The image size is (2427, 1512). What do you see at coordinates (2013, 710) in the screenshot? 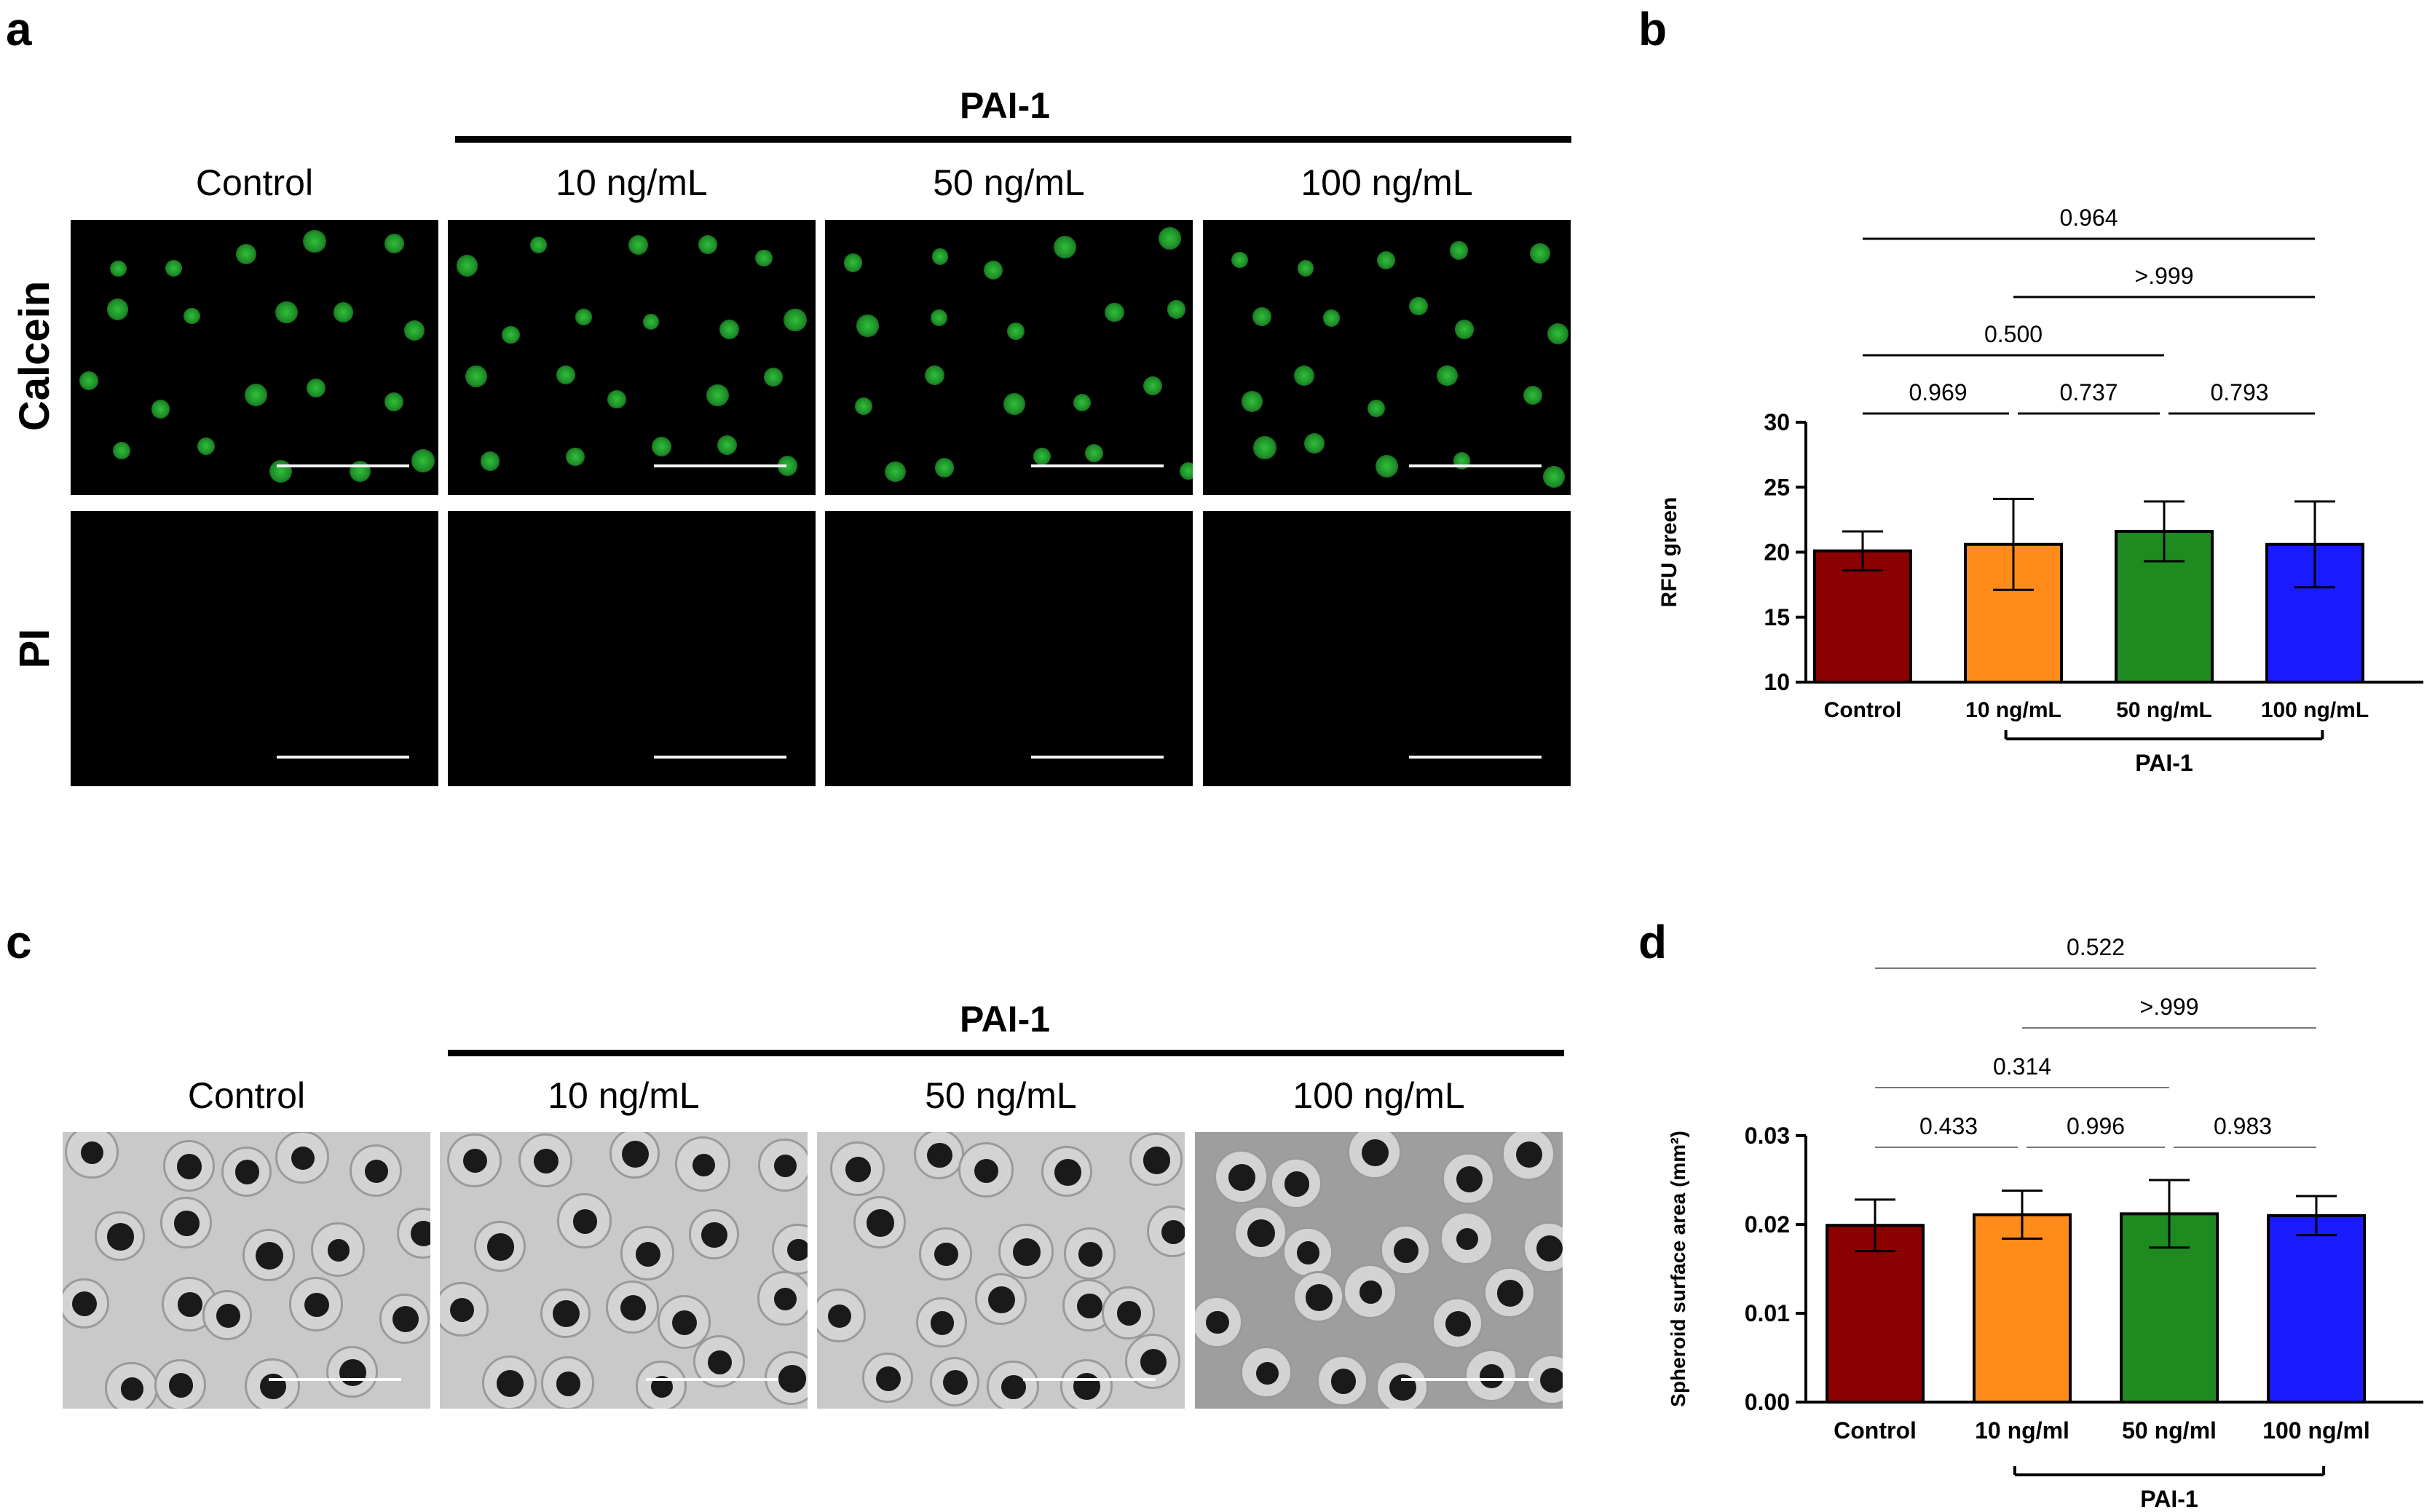
I see `x-tick-label: 10 ng/mL` at bounding box center [2013, 710].